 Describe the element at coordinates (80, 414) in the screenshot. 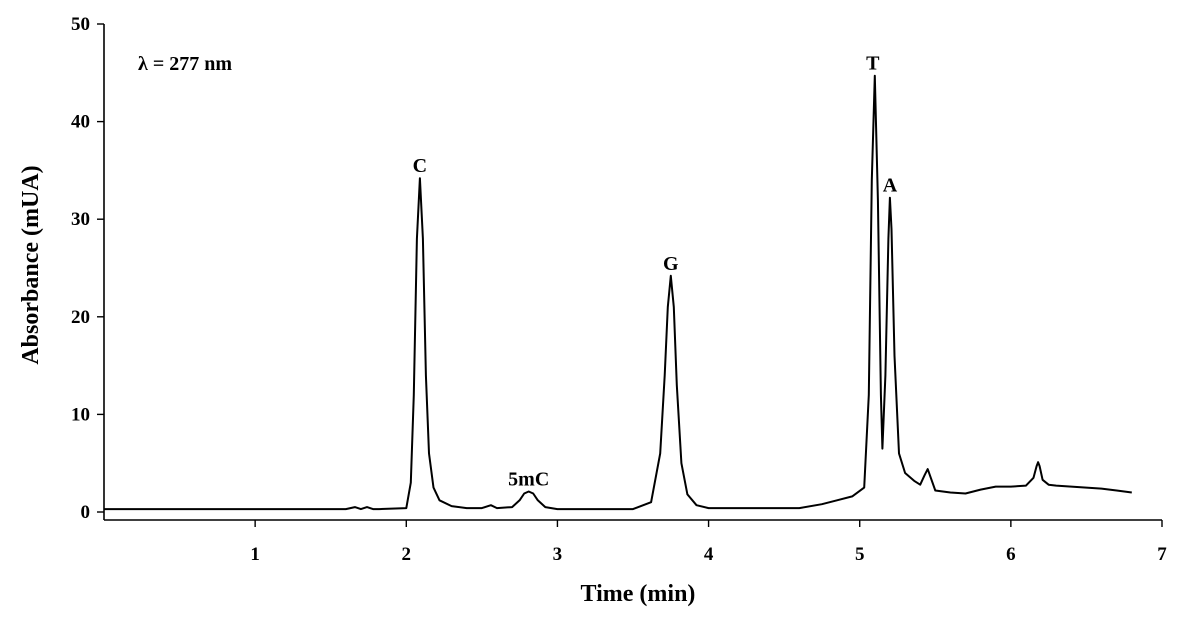

I see `y-tick-label: 10` at that location.